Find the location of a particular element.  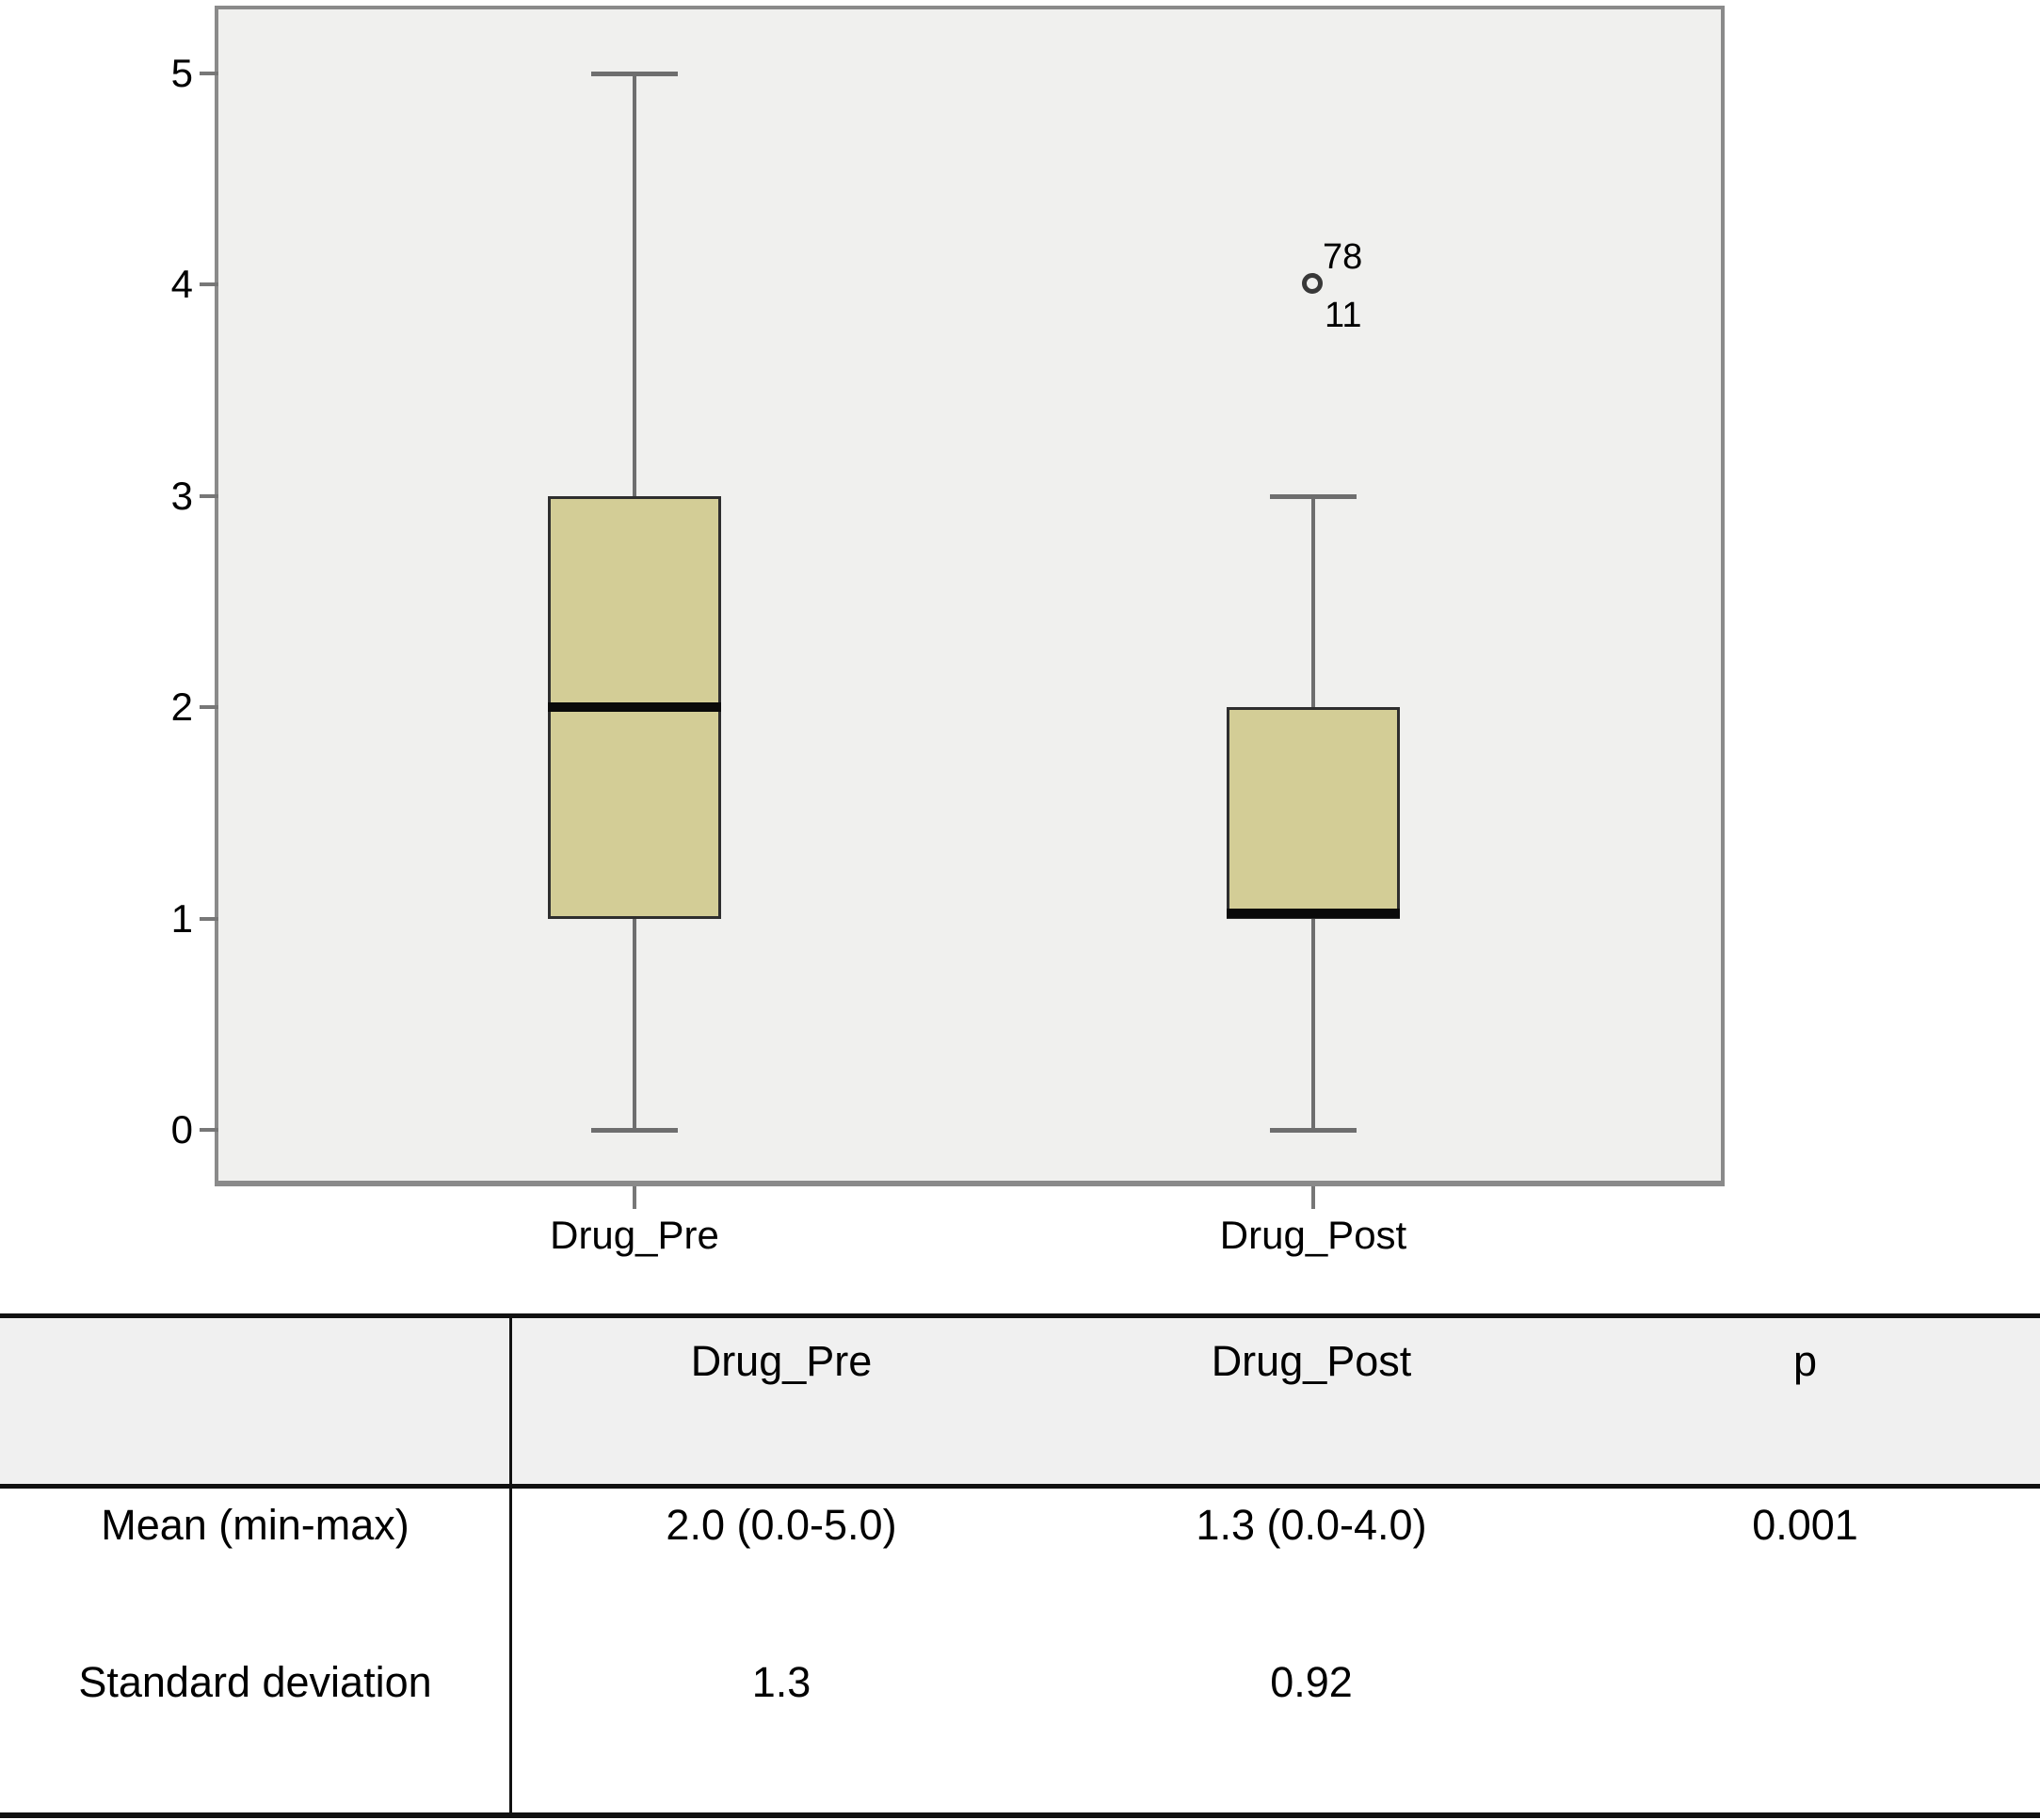

y-tick-label: 2 is located at coordinates (182, 707).